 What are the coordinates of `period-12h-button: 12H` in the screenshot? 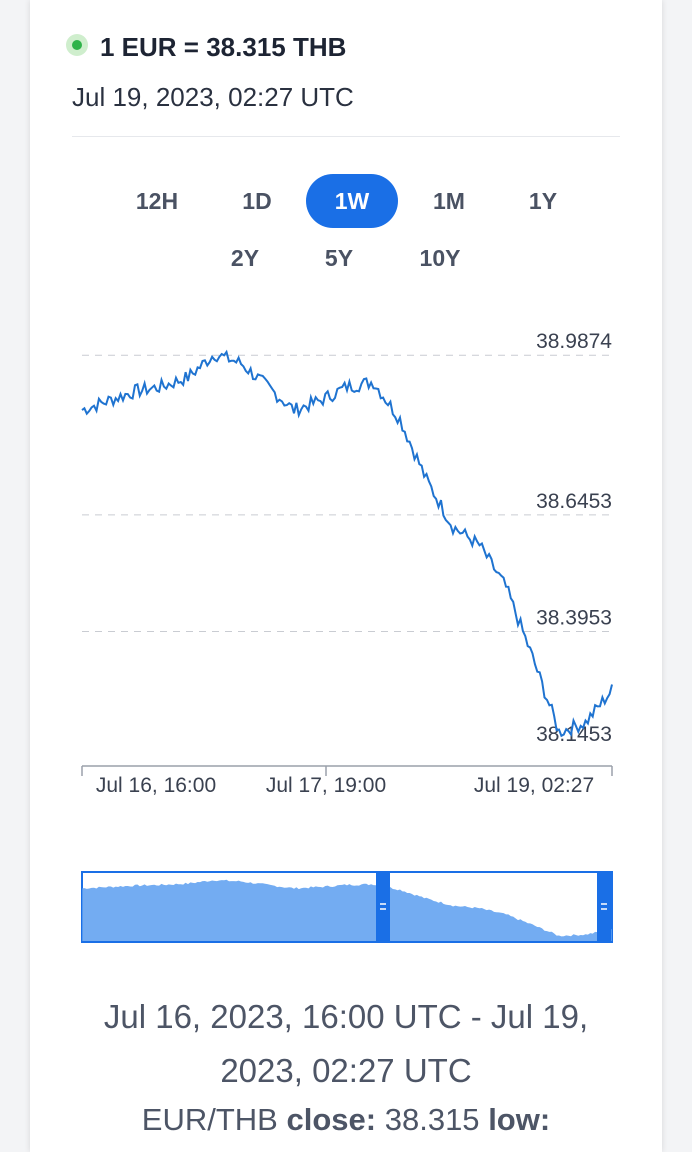 It's located at (157, 201).